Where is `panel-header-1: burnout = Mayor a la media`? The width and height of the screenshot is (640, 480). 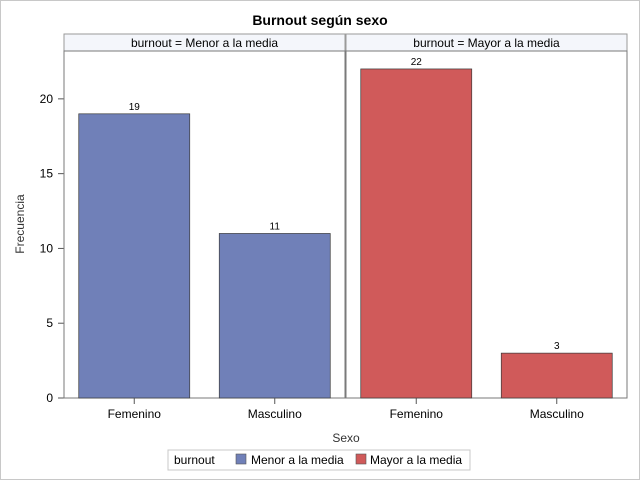 panel-header-1: burnout = Mayor a la media is located at coordinates (486, 43).